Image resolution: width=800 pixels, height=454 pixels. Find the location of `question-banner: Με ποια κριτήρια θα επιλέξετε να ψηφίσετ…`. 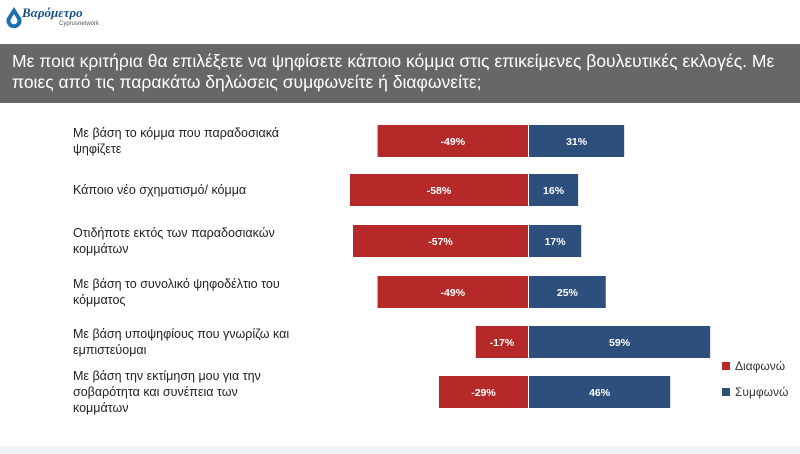

question-banner: Με ποια κριτήρια θα επιλέξετε να ψηφίσετ… is located at coordinates (400, 73).